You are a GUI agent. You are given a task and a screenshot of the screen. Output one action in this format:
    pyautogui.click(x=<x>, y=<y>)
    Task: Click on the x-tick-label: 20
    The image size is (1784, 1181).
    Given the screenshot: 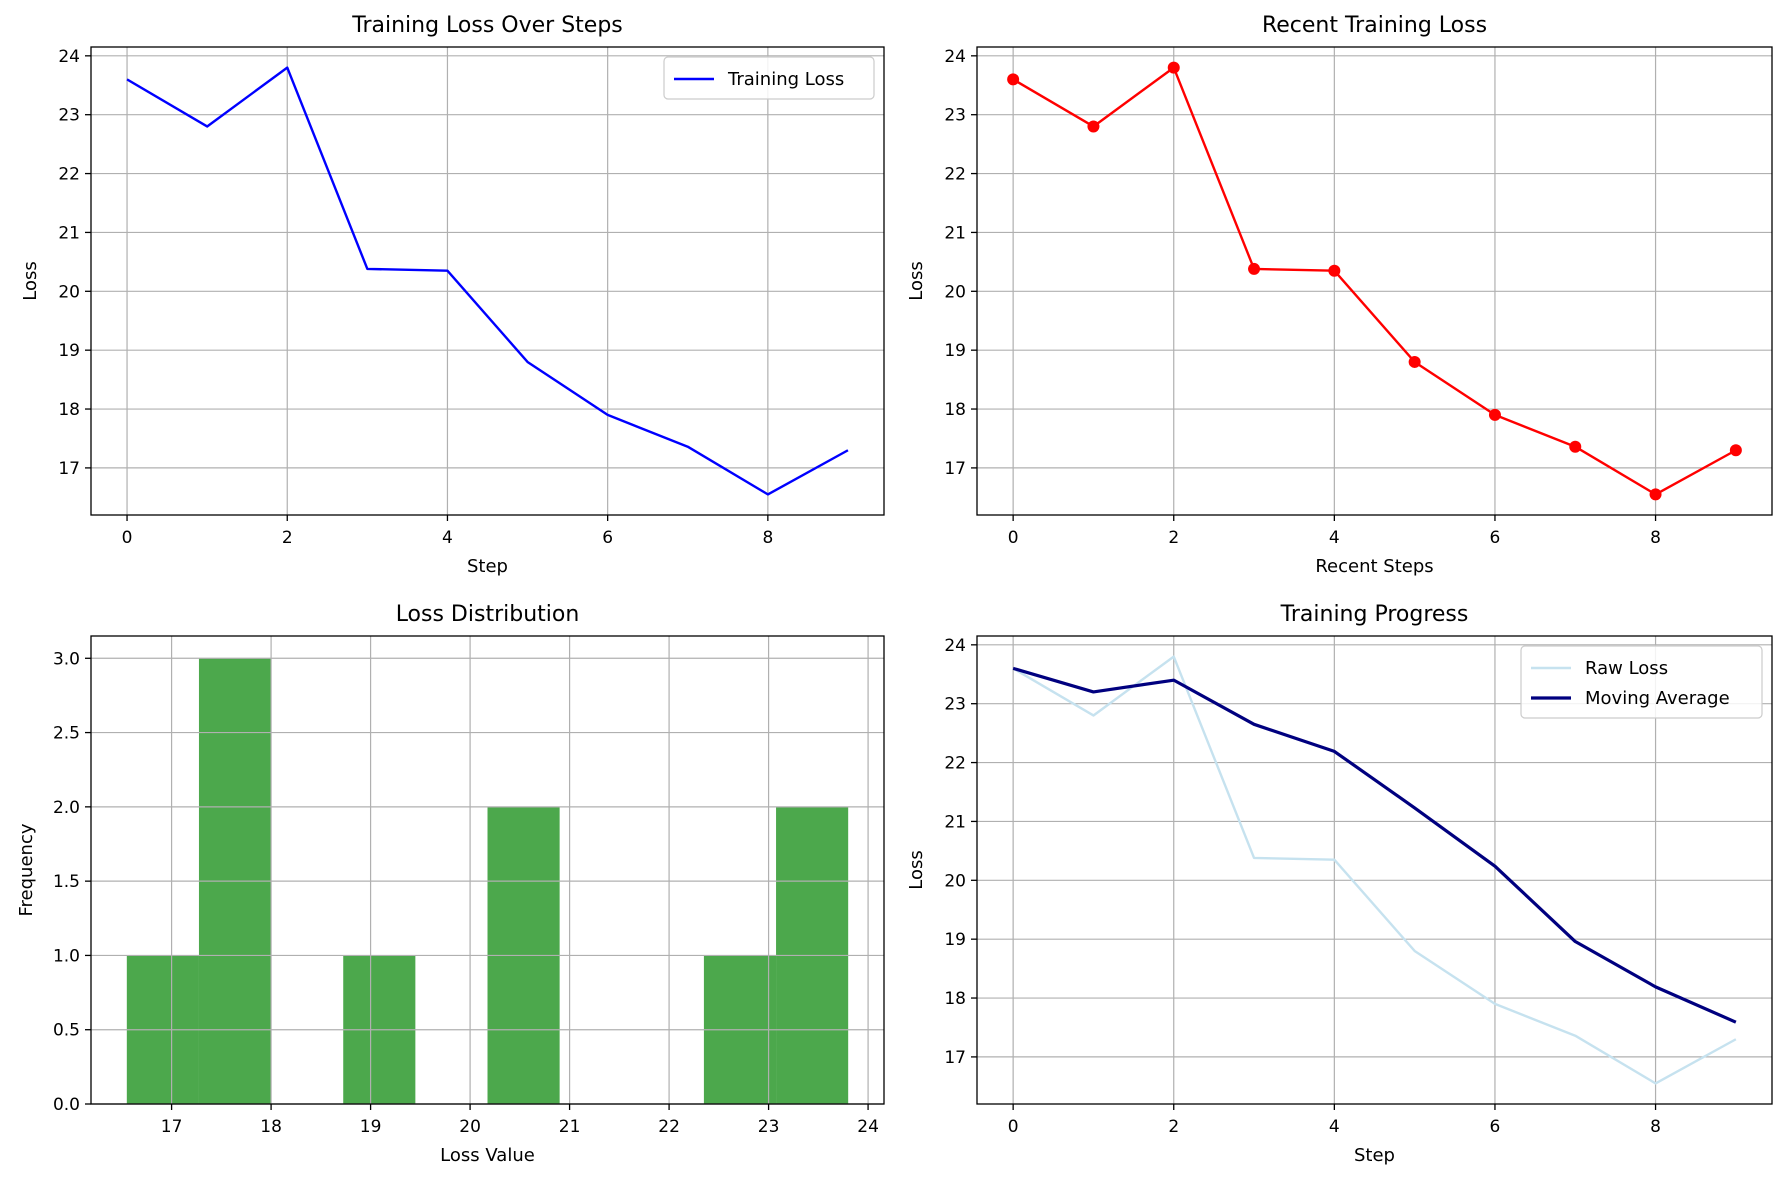 What is the action you would take?
    pyautogui.click(x=470, y=1127)
    